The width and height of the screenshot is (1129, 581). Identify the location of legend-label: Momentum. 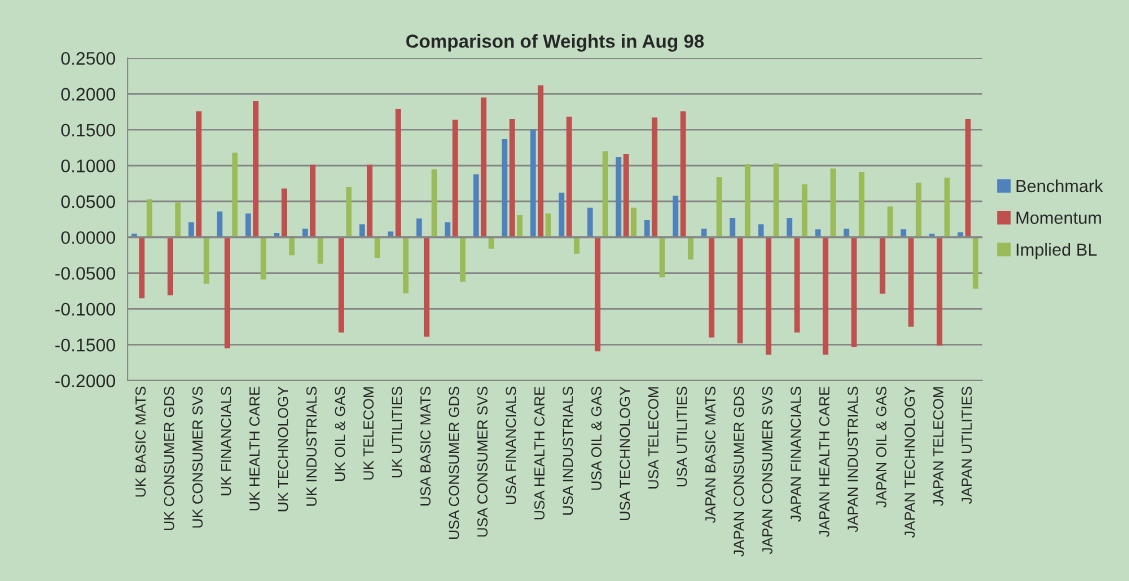
(1058, 217).